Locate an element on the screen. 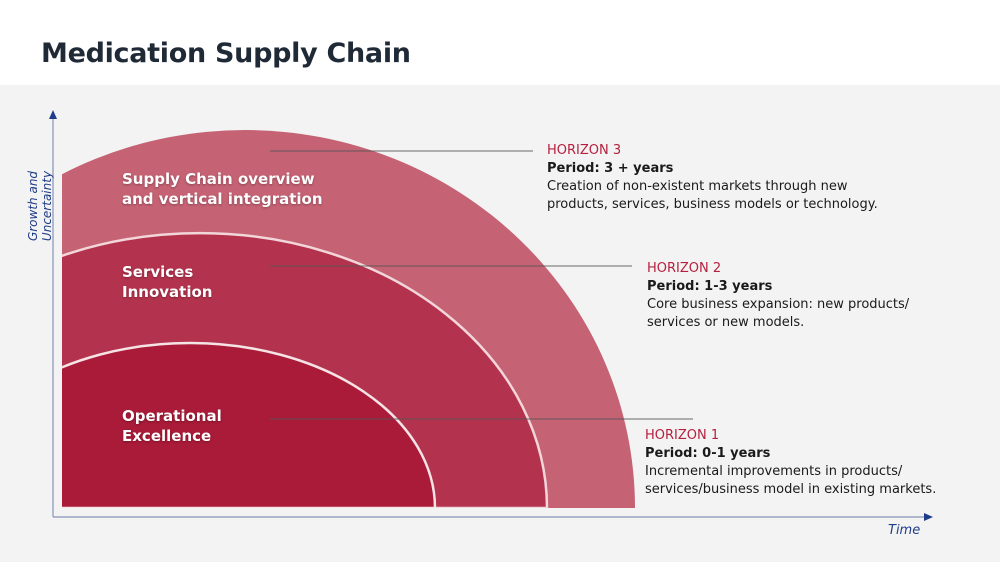  band-label-horizon-2: Services Innovation is located at coordinates (167, 282).